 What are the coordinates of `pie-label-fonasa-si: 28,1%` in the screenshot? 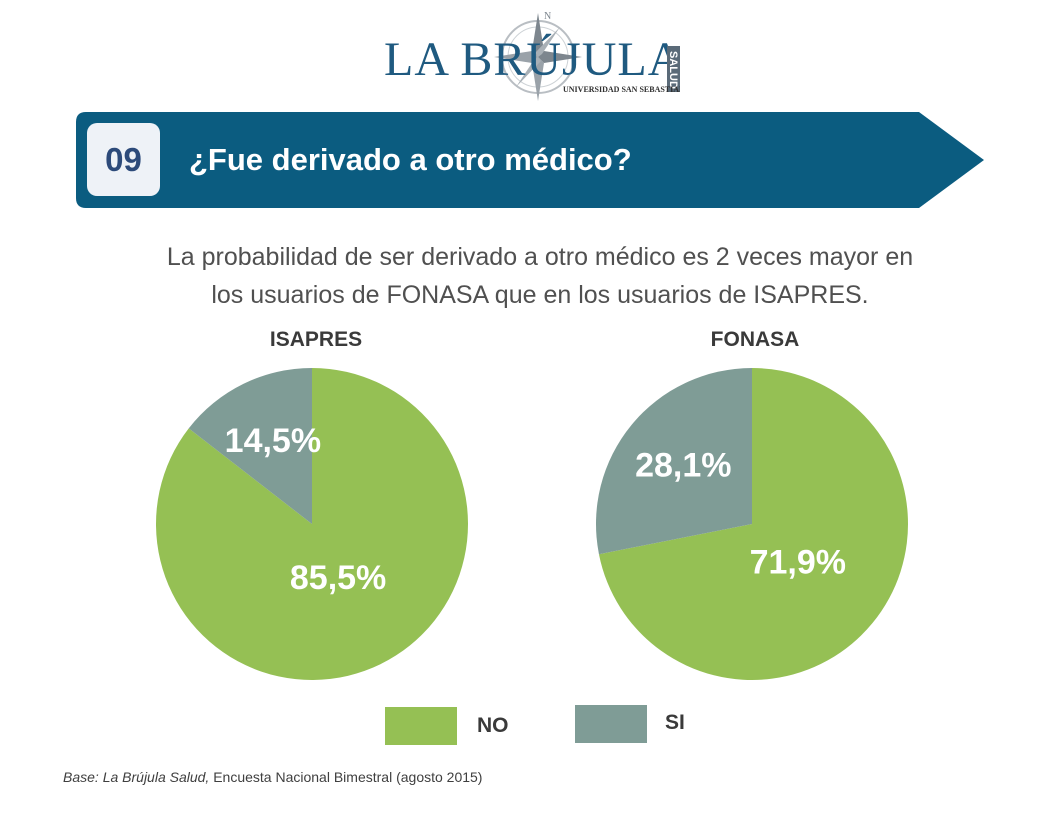 It's located at (683, 466).